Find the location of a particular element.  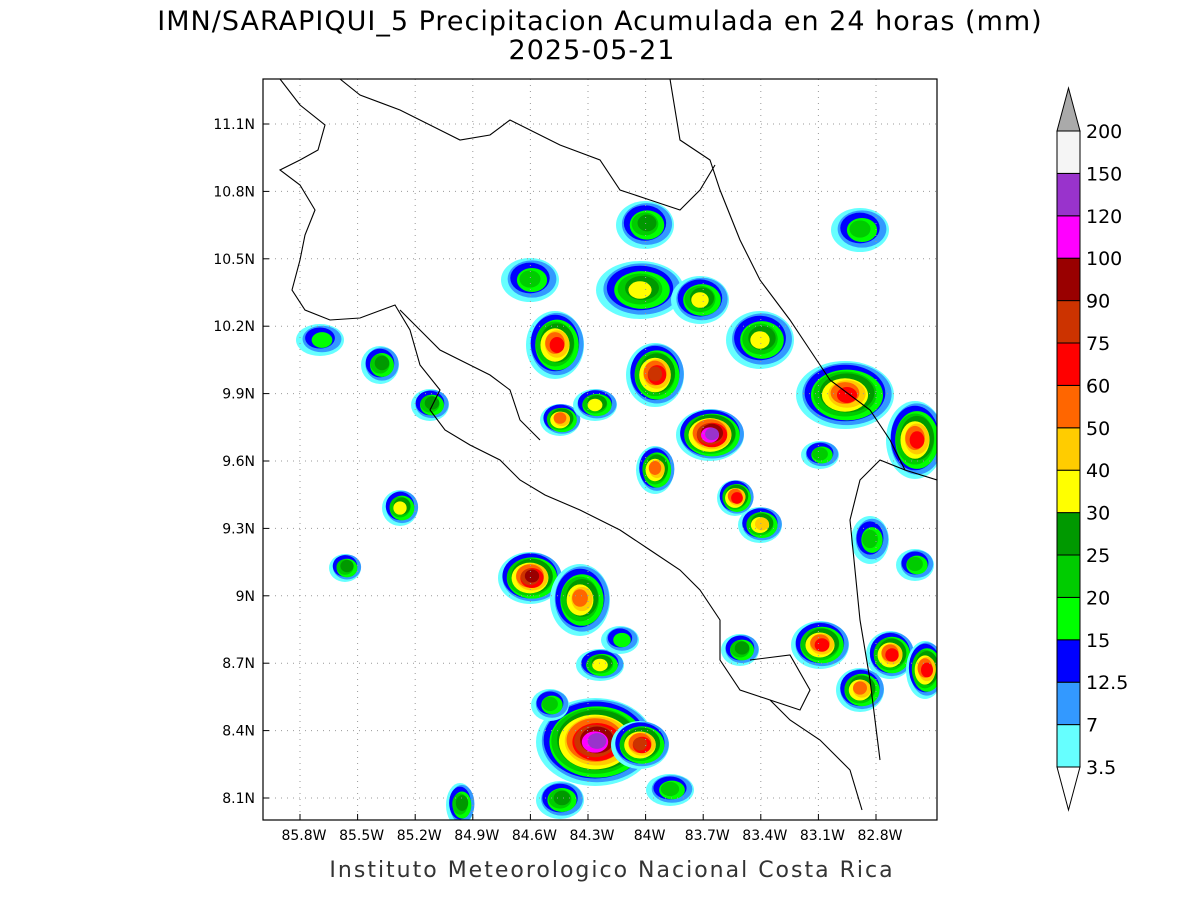

lat-tick-label: 9N is located at coordinates (245, 597).